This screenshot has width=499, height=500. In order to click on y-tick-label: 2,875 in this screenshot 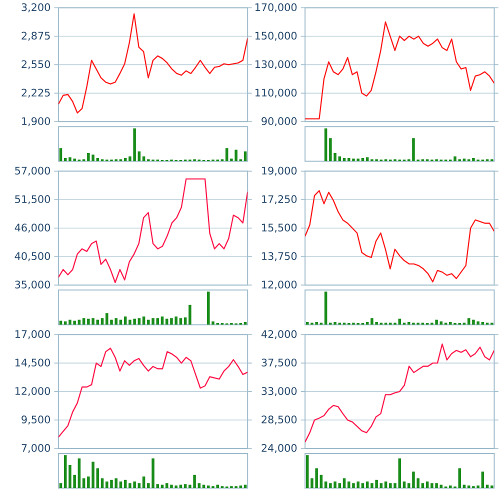, I will do `click(36, 36)`.